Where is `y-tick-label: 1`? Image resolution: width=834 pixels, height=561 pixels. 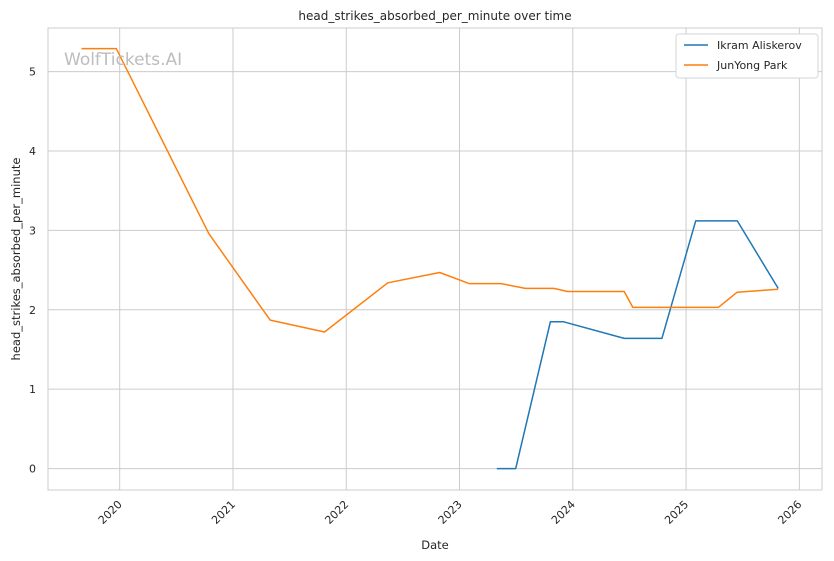
y-tick-label: 1 is located at coordinates (32, 389).